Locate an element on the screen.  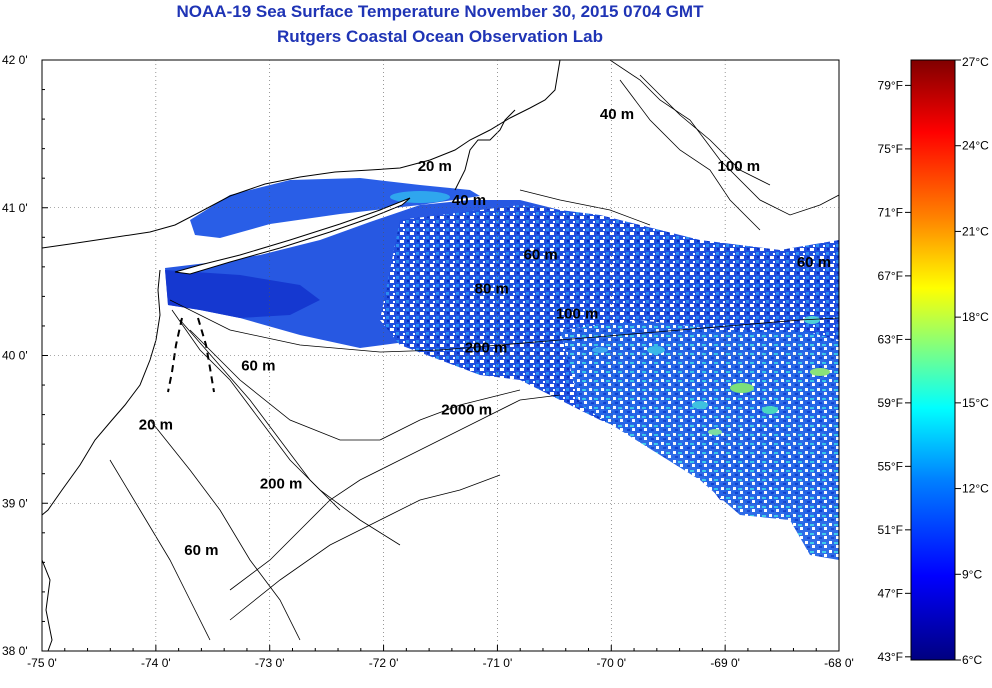
coastline-cape-cod is located at coordinates (485, 150).